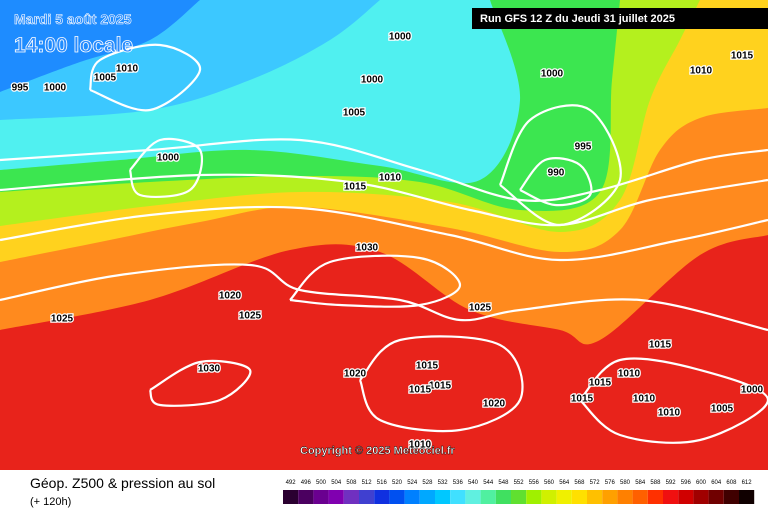  I want to click on scale-label: 608, so click(731, 483).